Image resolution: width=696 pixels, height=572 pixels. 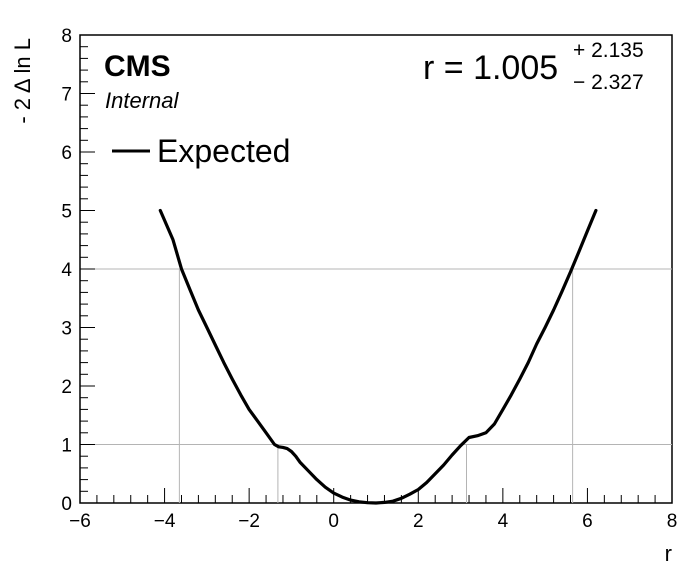 I want to click on x-tick-label: 8, so click(x=672, y=521).